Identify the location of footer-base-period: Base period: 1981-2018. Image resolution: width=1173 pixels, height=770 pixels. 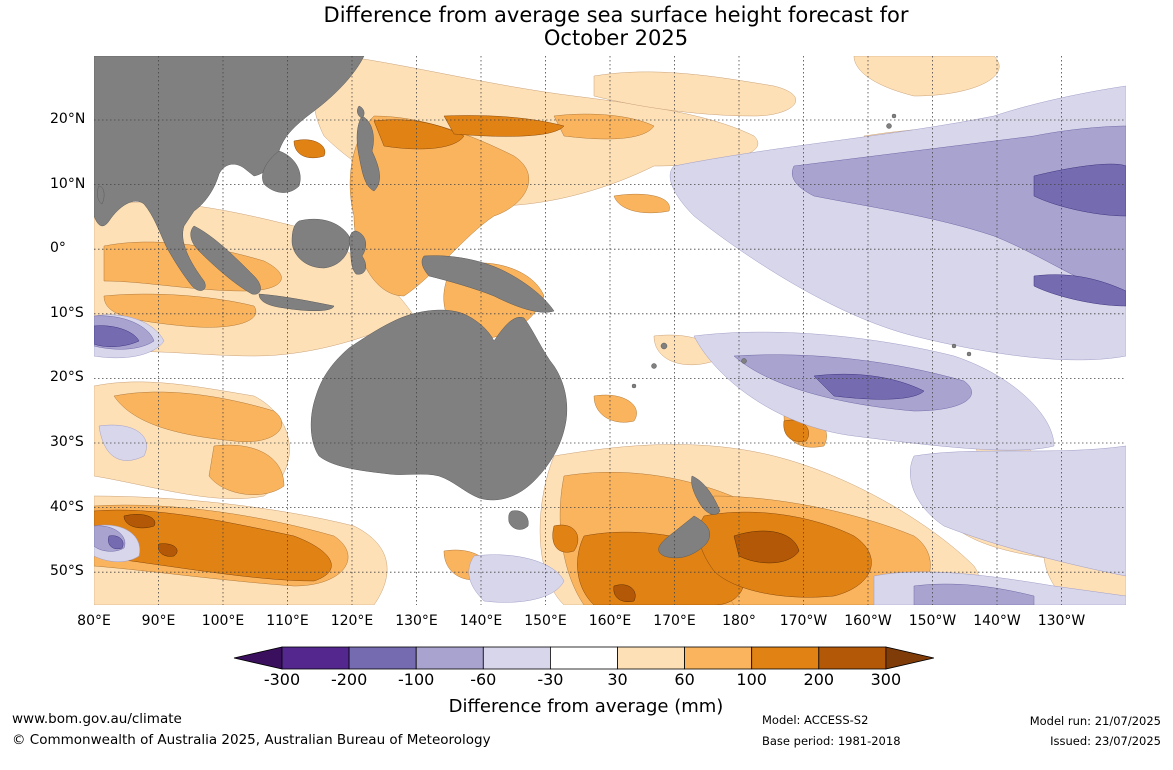
(831, 741).